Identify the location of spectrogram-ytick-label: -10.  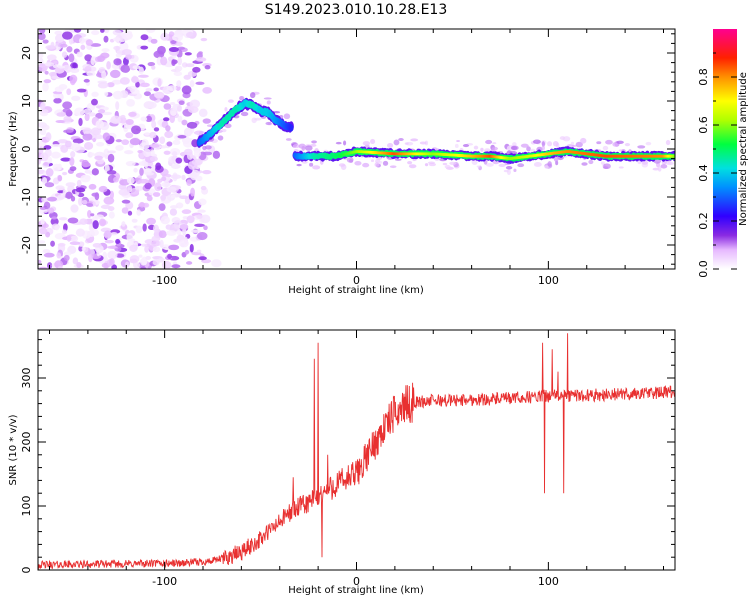
(26, 197).